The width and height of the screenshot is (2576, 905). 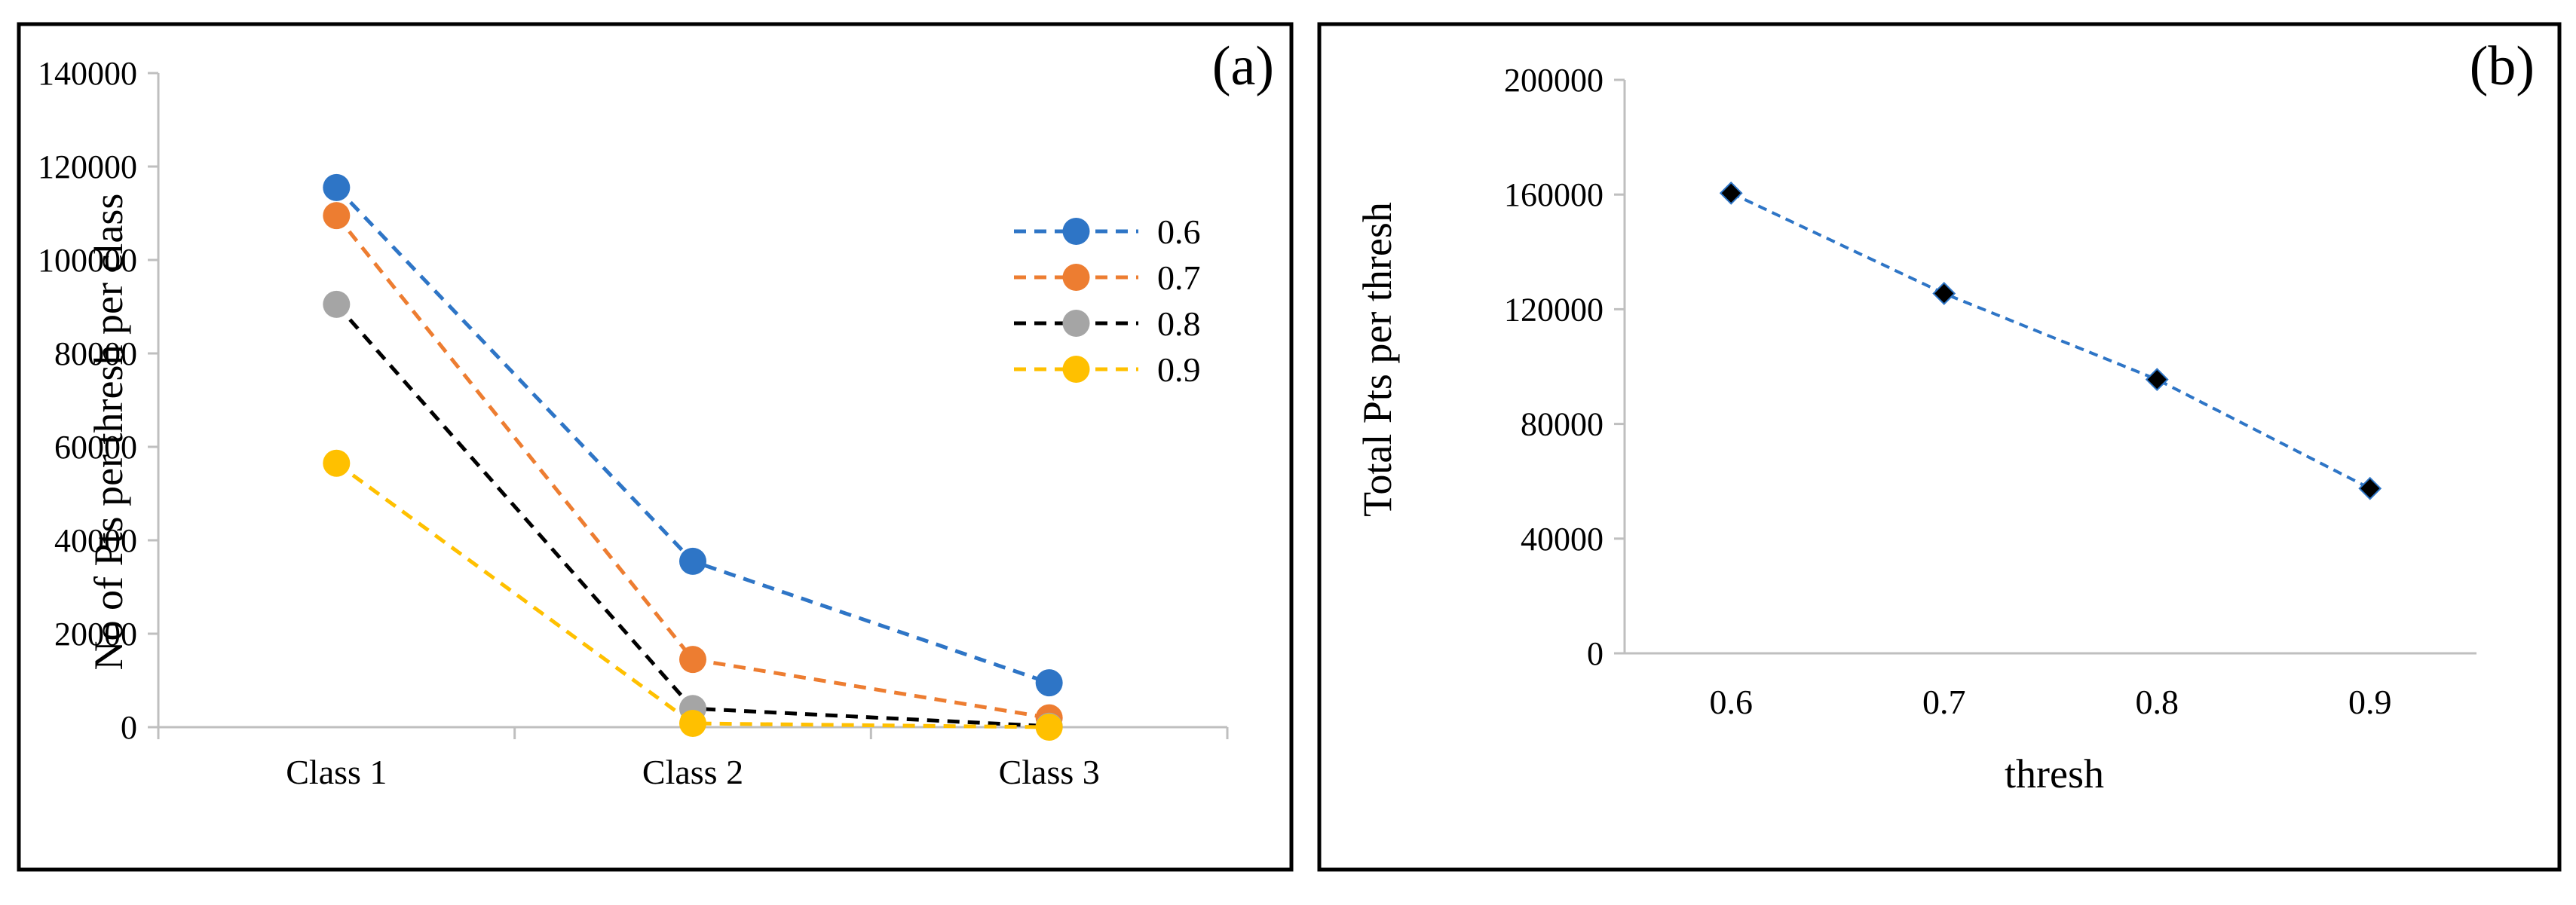 I want to click on panel-a-legend: 0.6 0.7 0.8 0.9, so click(x=1107, y=300).